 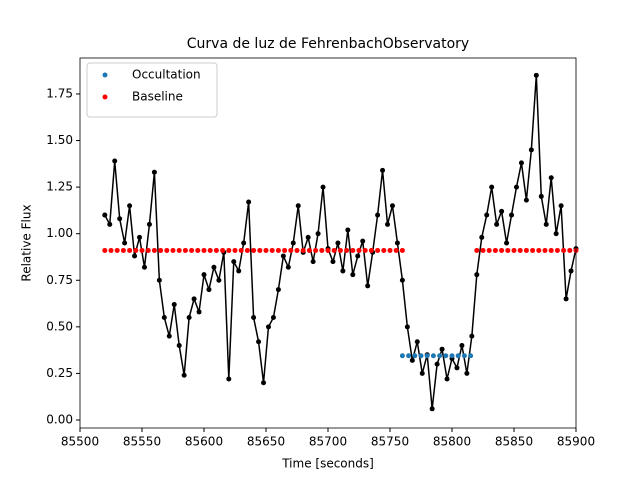 I want to click on legend-box, so click(x=152, y=90).